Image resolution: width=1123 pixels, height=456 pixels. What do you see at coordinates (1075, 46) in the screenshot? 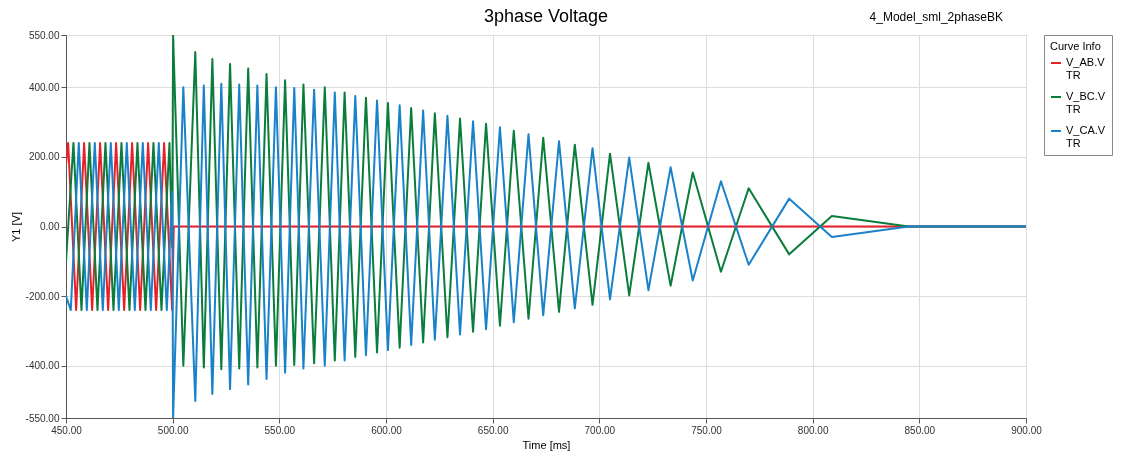
I see `legend-title: Curve Info` at bounding box center [1075, 46].